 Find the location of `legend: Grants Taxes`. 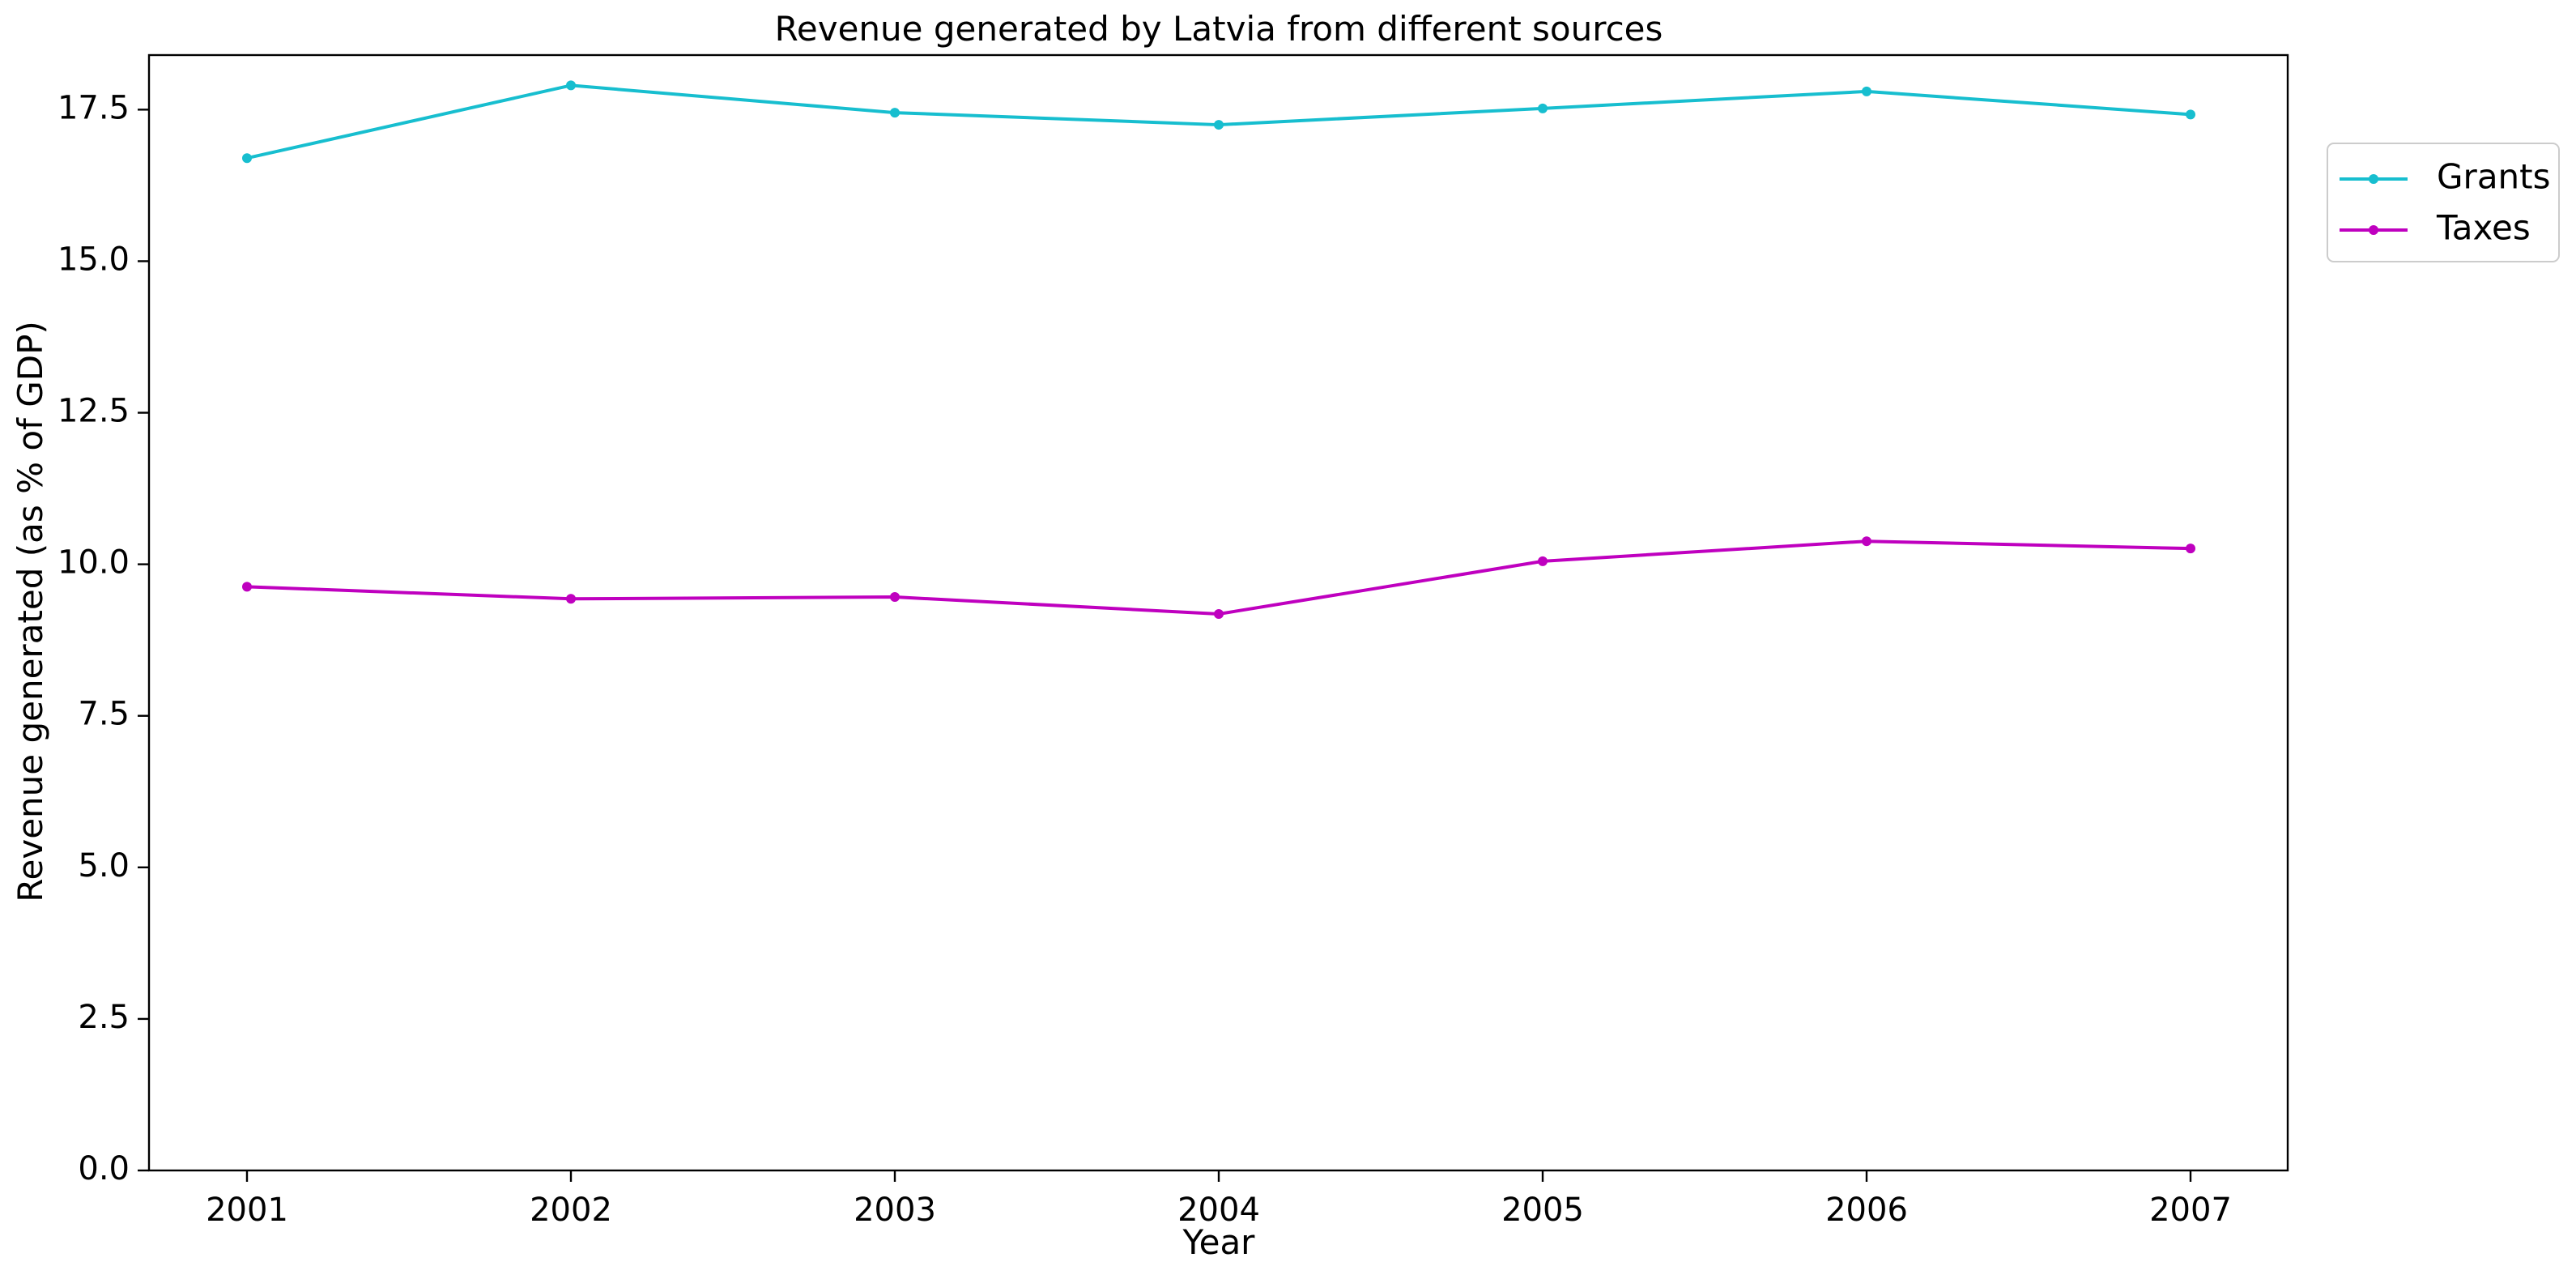

legend: Grants Taxes is located at coordinates (2443, 202).